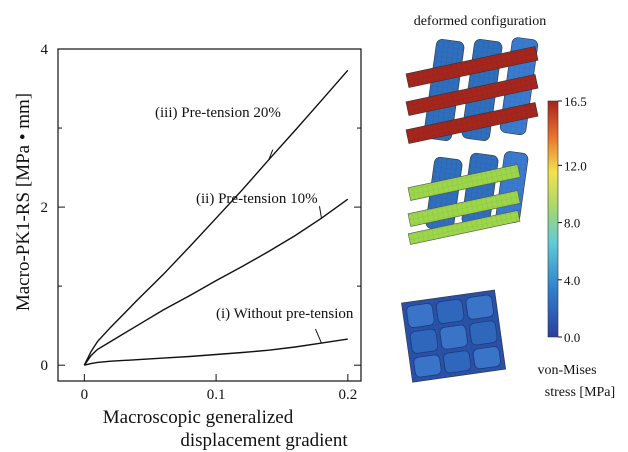 The height and width of the screenshot is (452, 628). Describe the element at coordinates (285, 314) in the screenshot. I see `series-label-1: (i) Without pre-tension` at that location.